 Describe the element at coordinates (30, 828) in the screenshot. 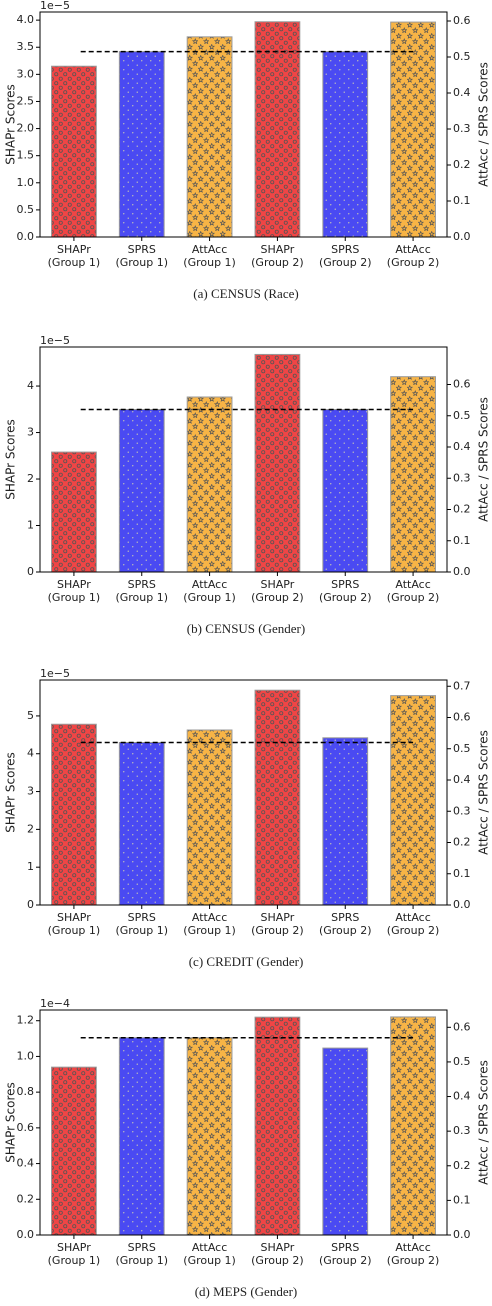

I see `y-tick-label: 2` at that location.